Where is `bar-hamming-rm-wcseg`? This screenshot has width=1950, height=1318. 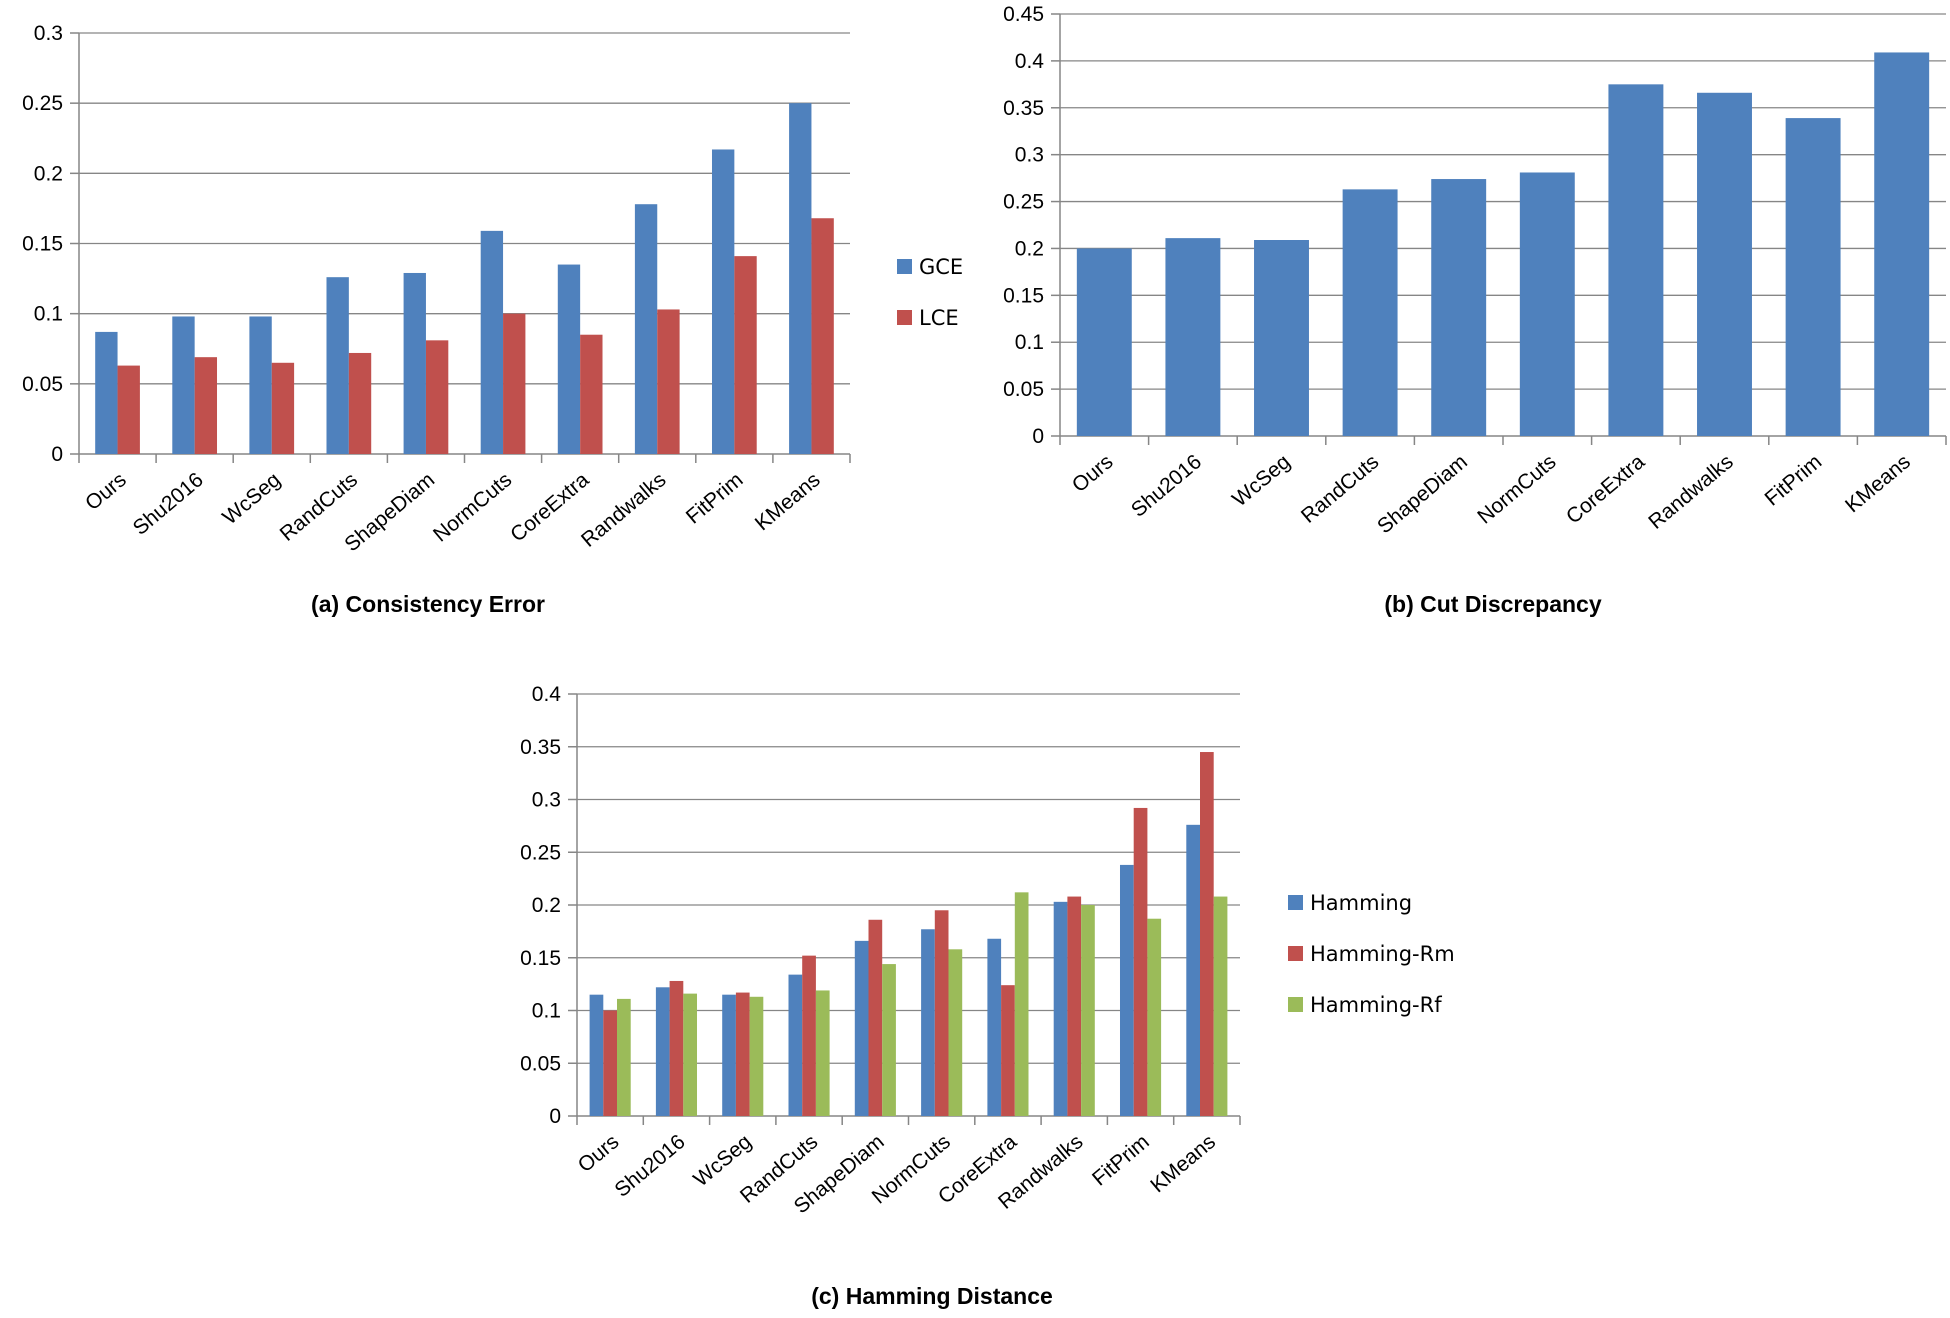
bar-hamming-rm-wcseg is located at coordinates (742, 1054).